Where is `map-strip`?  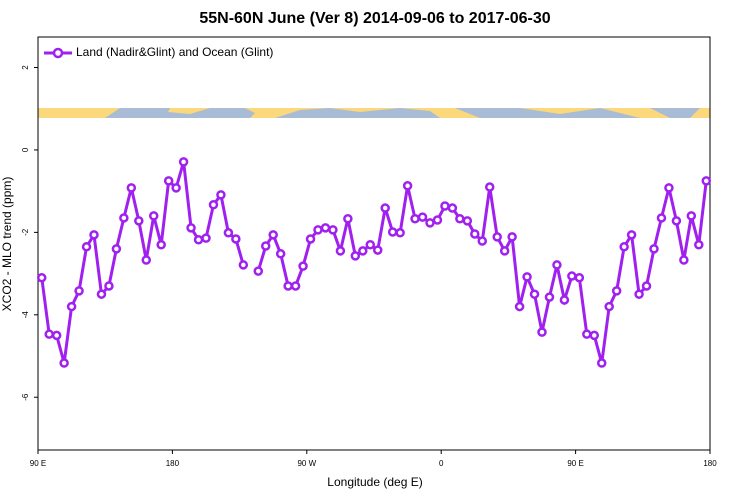 map-strip is located at coordinates (374, 113).